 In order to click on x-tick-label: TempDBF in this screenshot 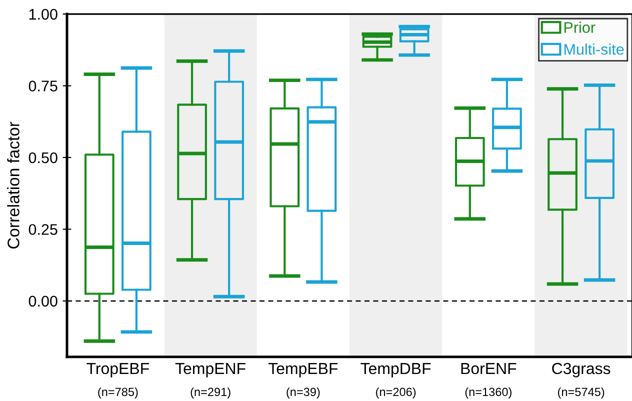, I will do `click(395, 370)`.